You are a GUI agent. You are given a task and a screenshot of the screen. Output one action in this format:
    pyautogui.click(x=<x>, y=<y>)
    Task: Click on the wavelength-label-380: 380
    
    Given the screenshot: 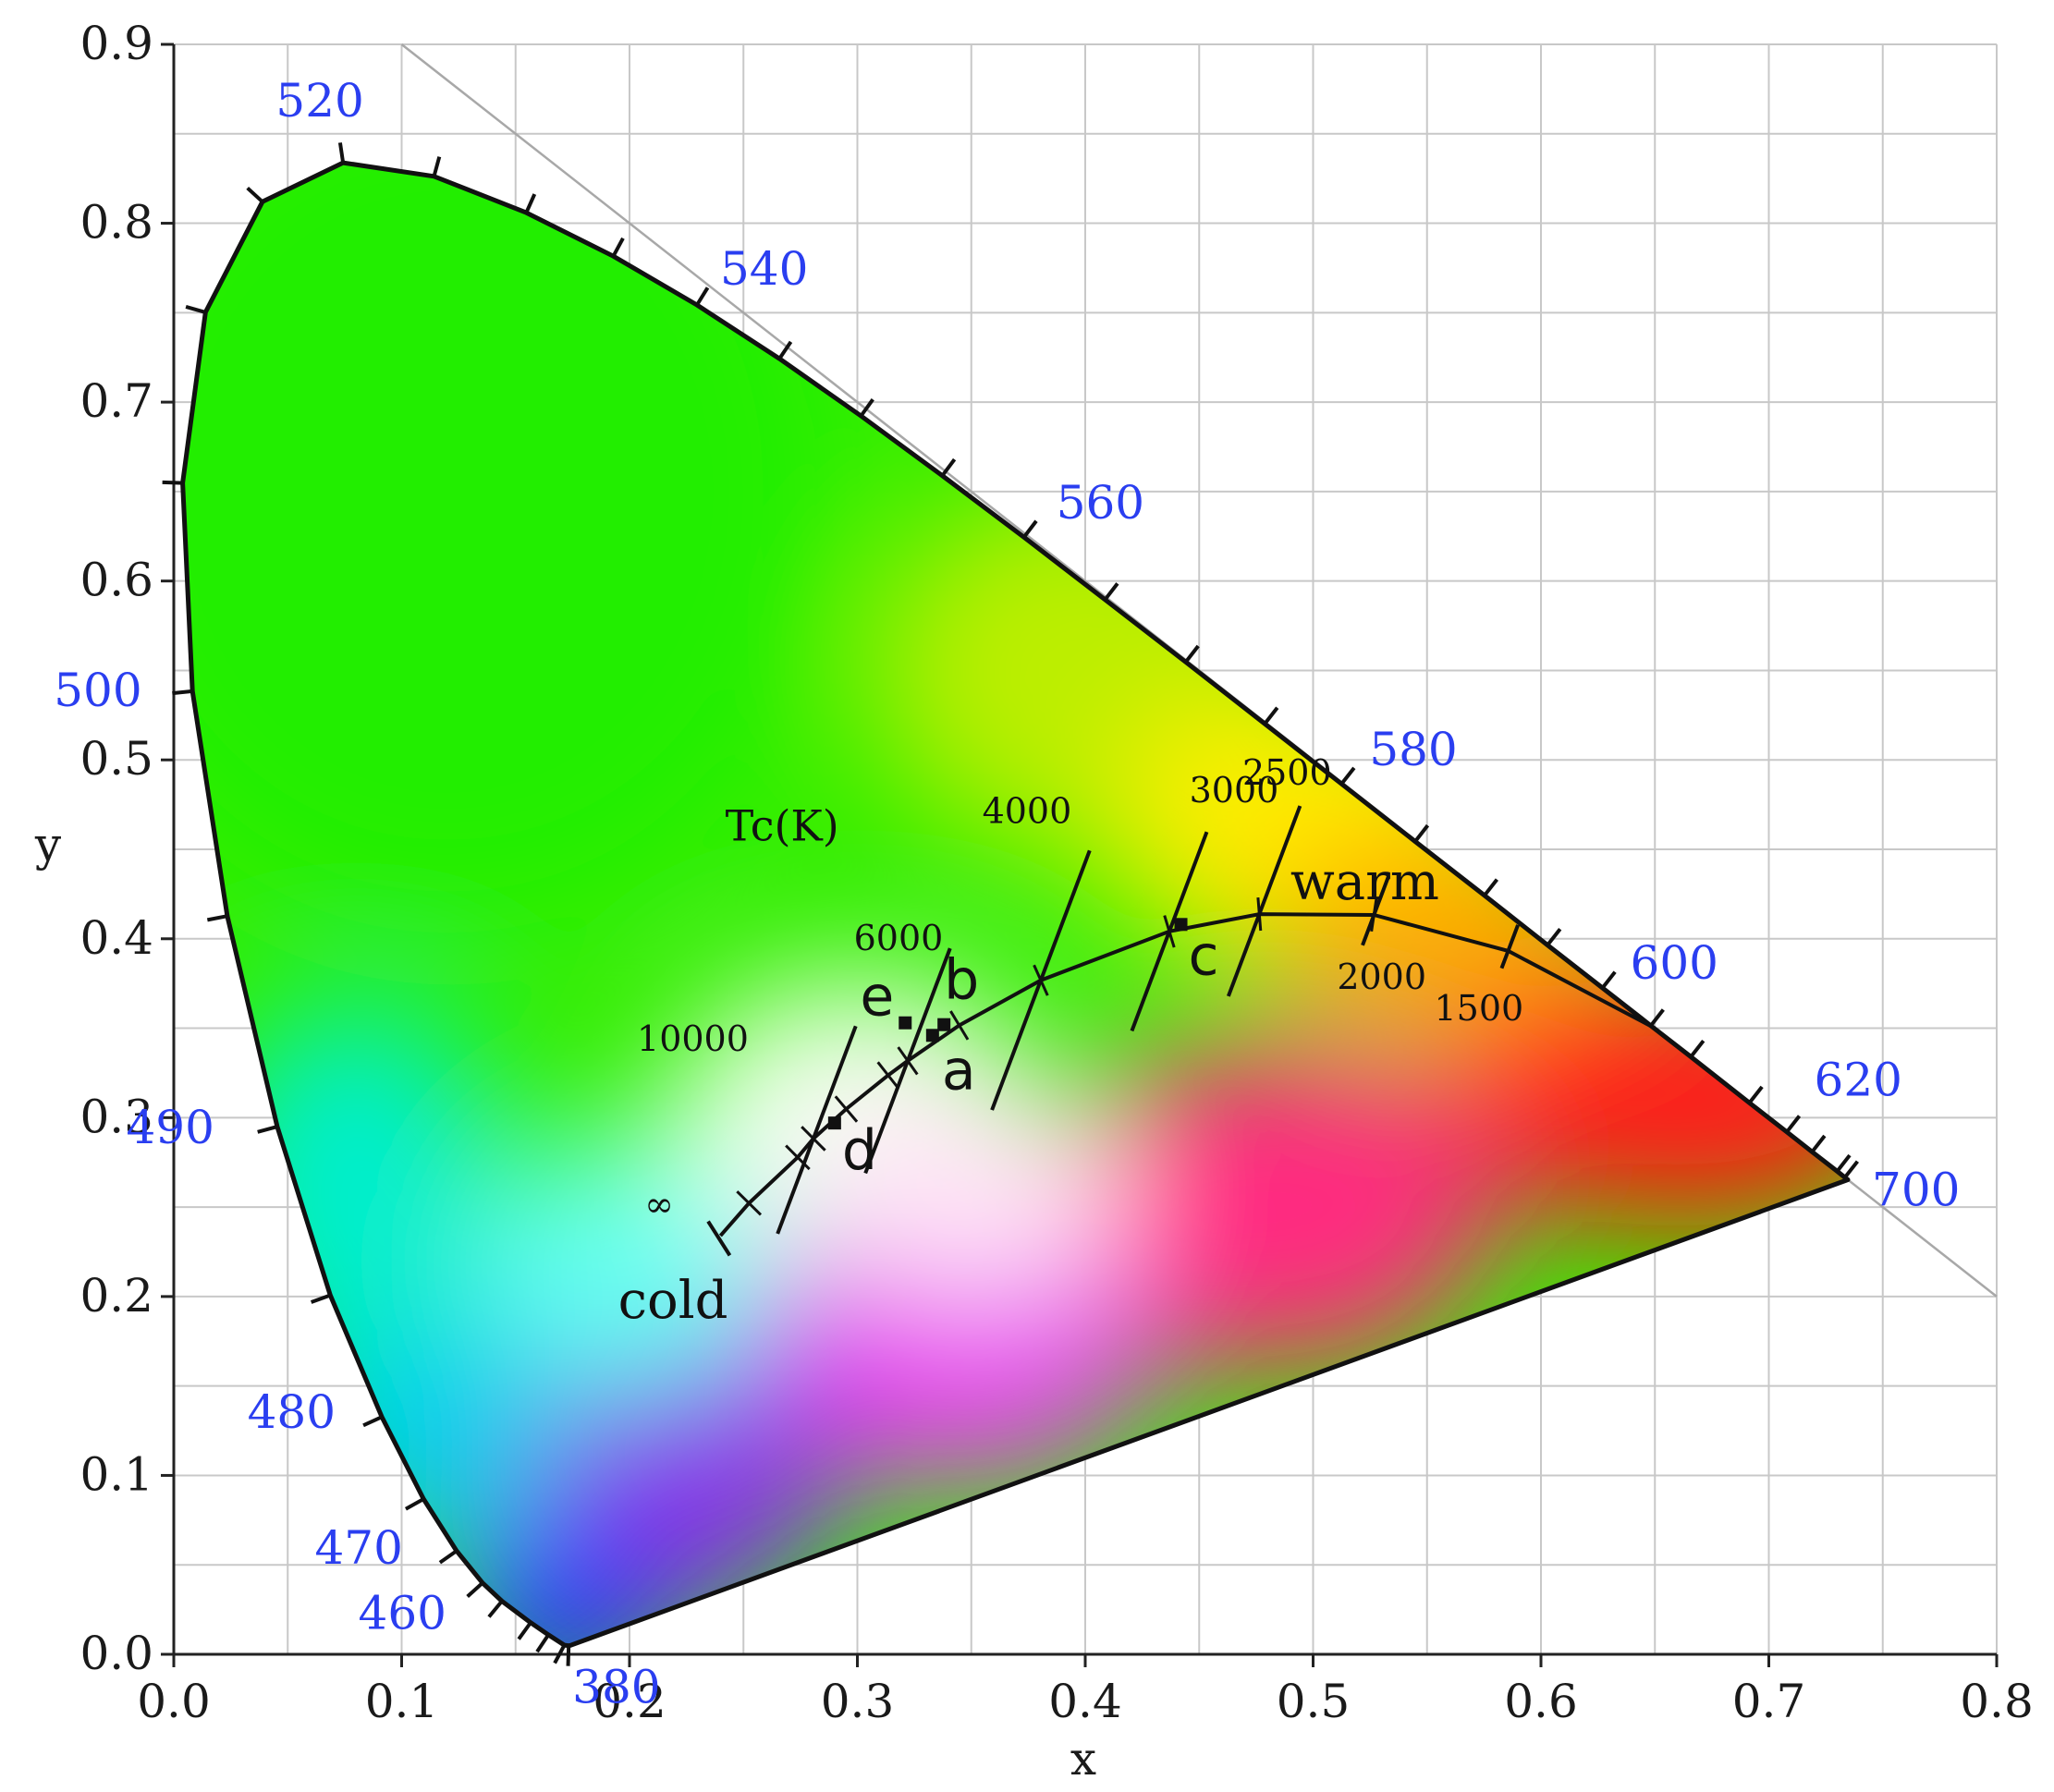 What is the action you would take?
    pyautogui.click(x=616, y=1686)
    